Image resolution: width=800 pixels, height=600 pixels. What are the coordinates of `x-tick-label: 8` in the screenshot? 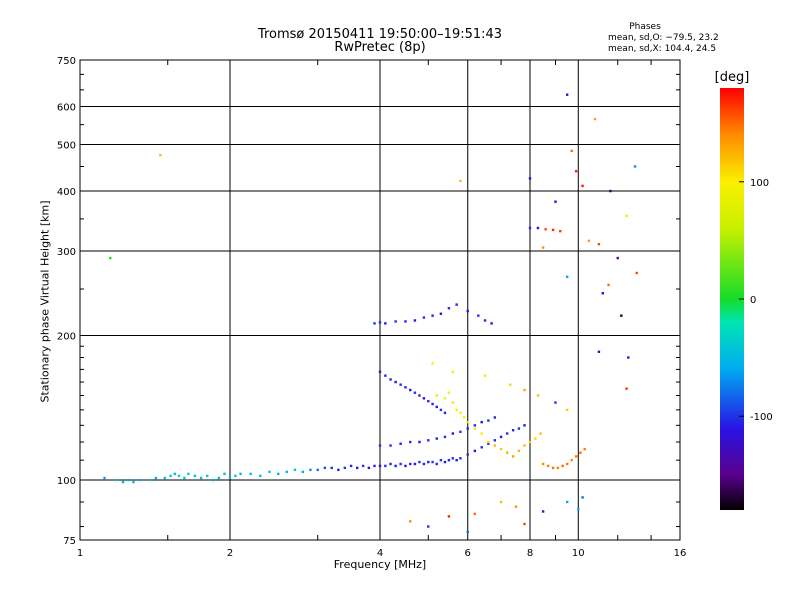 It's located at (530, 553).